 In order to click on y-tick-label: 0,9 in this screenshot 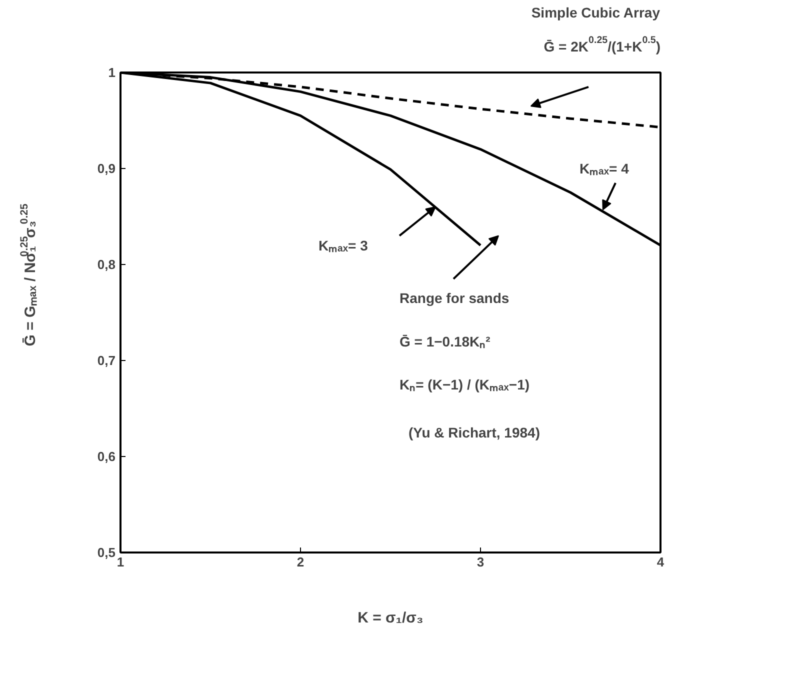, I will do `click(106, 168)`.